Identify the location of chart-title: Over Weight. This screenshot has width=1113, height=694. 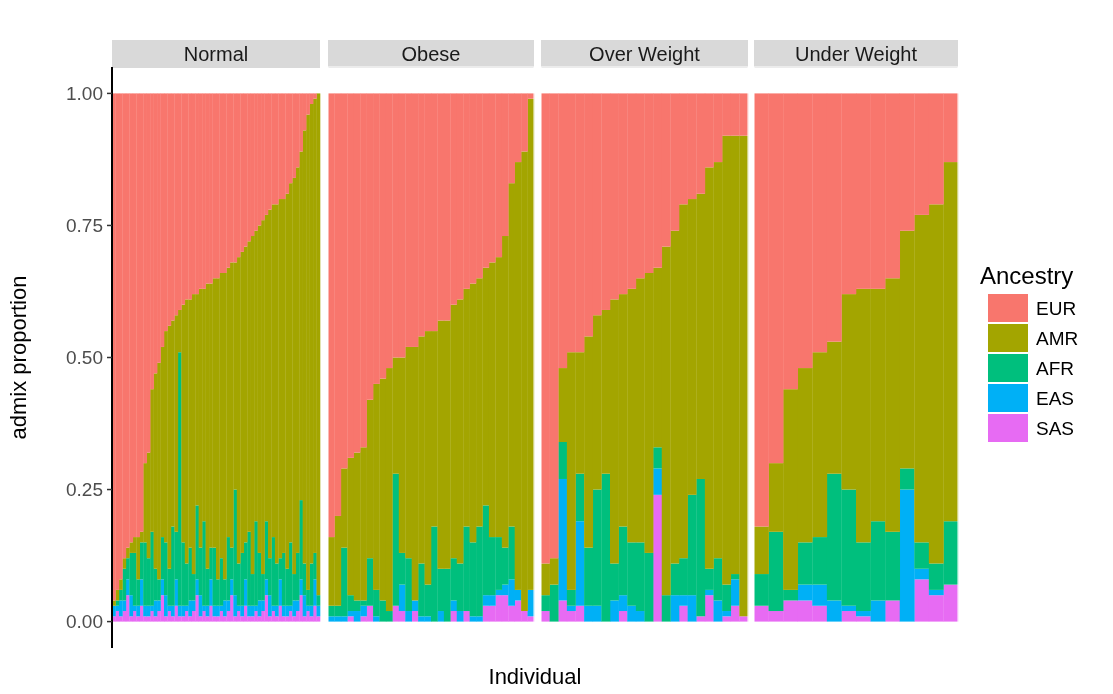
(645, 54).